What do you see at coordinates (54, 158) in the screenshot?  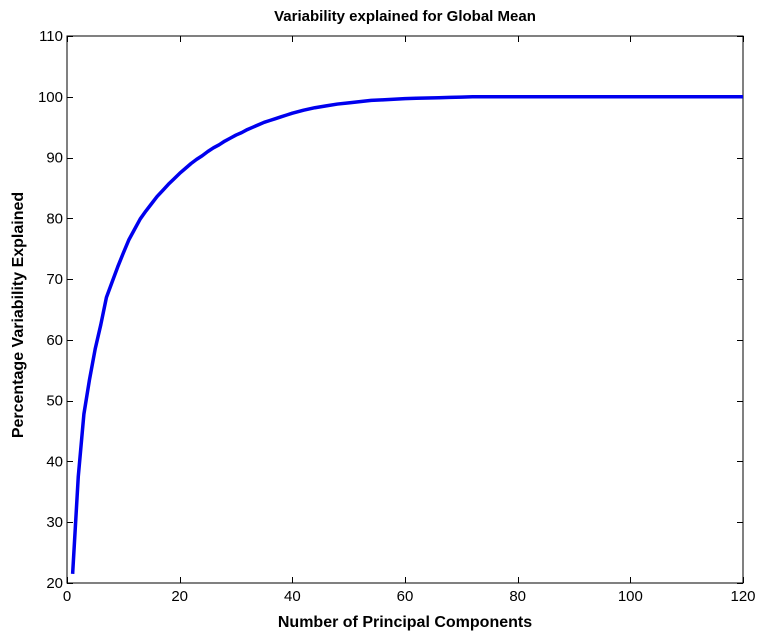 I see `y-tick-label: 90` at bounding box center [54, 158].